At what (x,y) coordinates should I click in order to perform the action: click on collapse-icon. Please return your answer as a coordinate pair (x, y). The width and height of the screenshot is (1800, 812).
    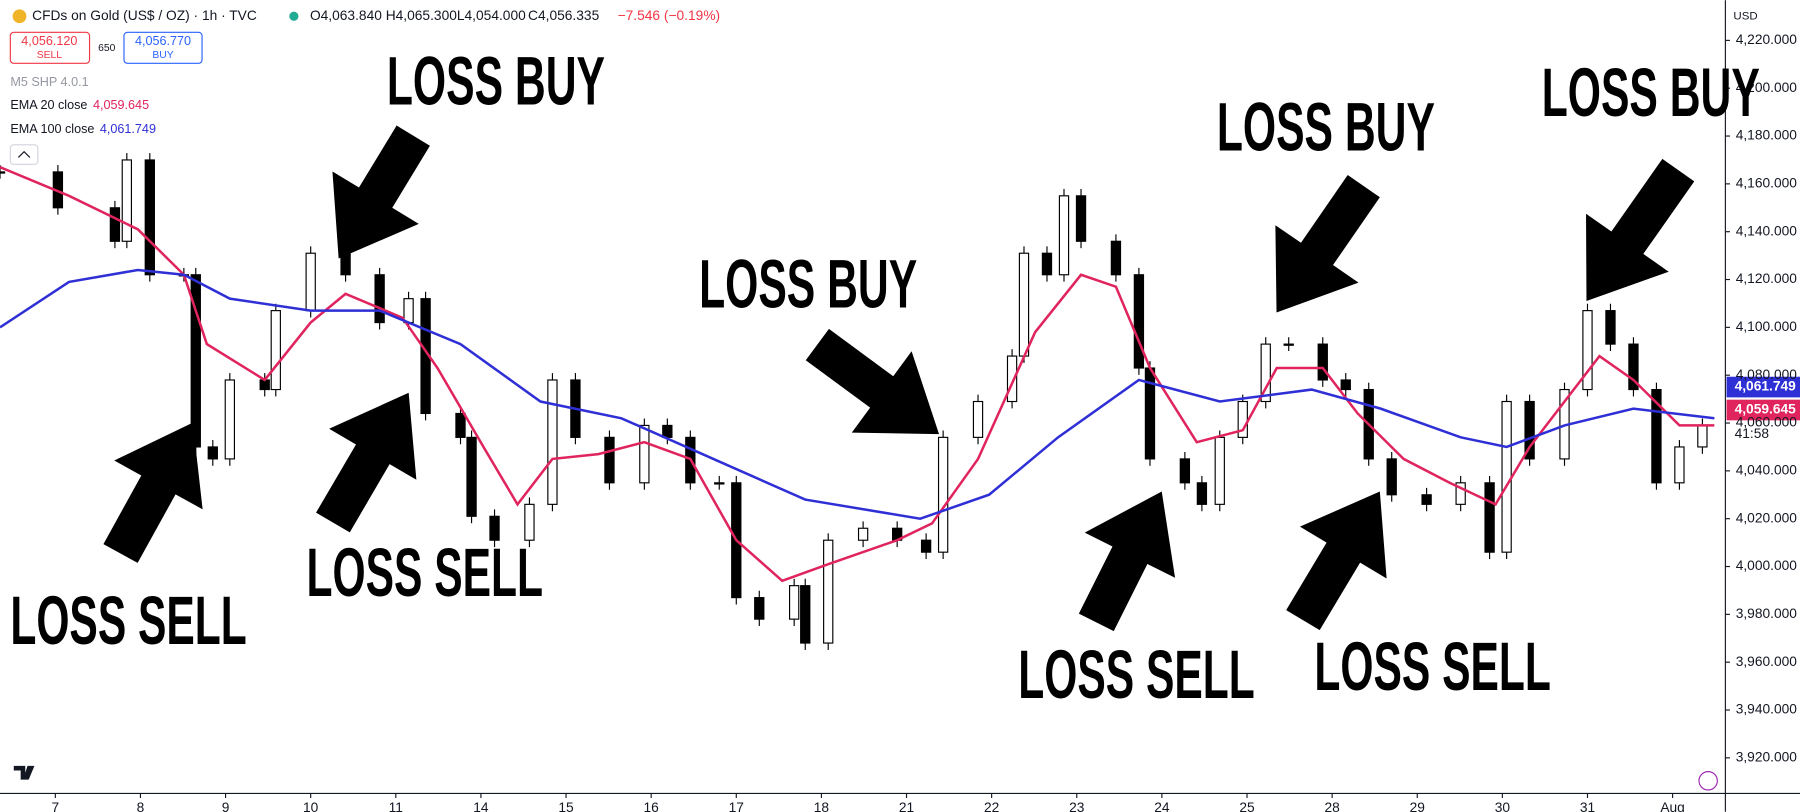
    Looking at the image, I should click on (24, 154).